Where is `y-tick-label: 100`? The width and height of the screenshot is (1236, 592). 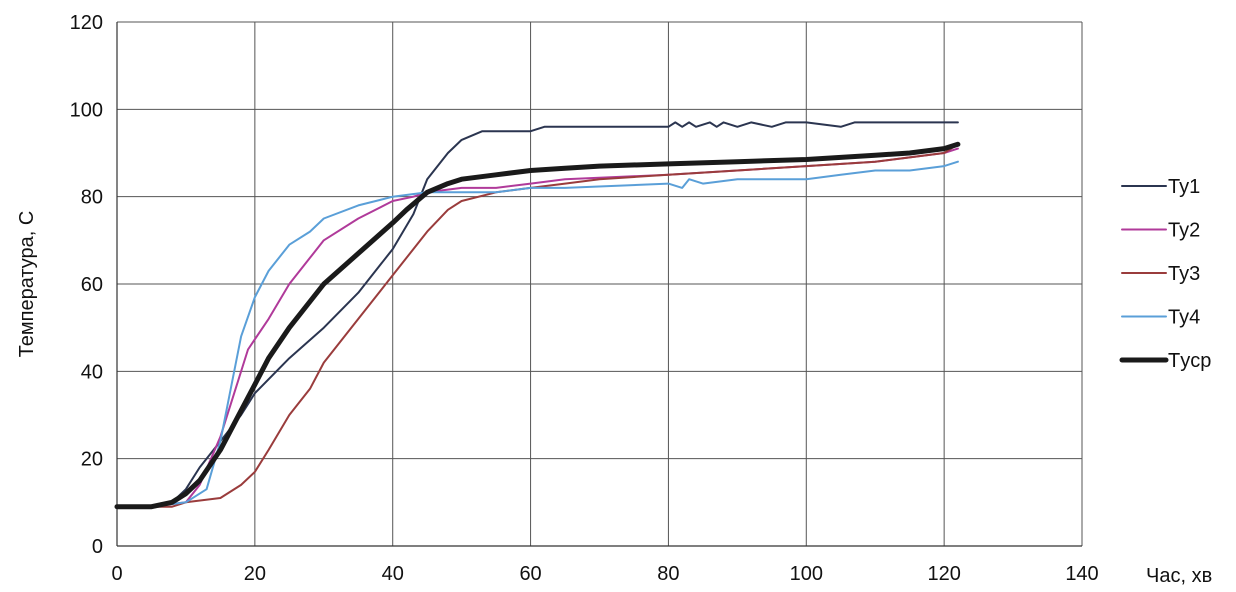 y-tick-label: 100 is located at coordinates (86, 110).